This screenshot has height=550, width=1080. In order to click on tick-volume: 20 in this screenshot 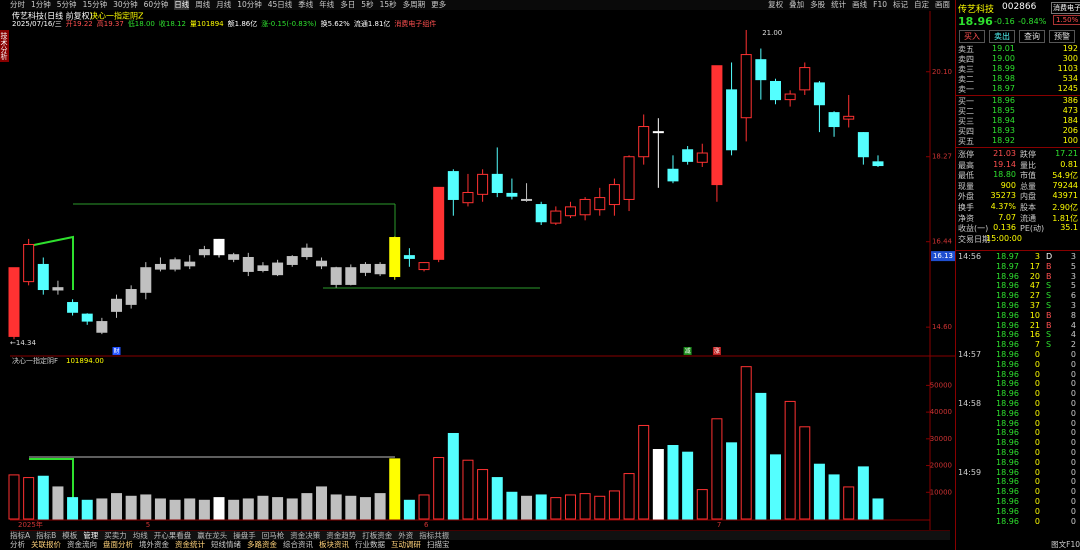, I will do `click(1034, 276)`.